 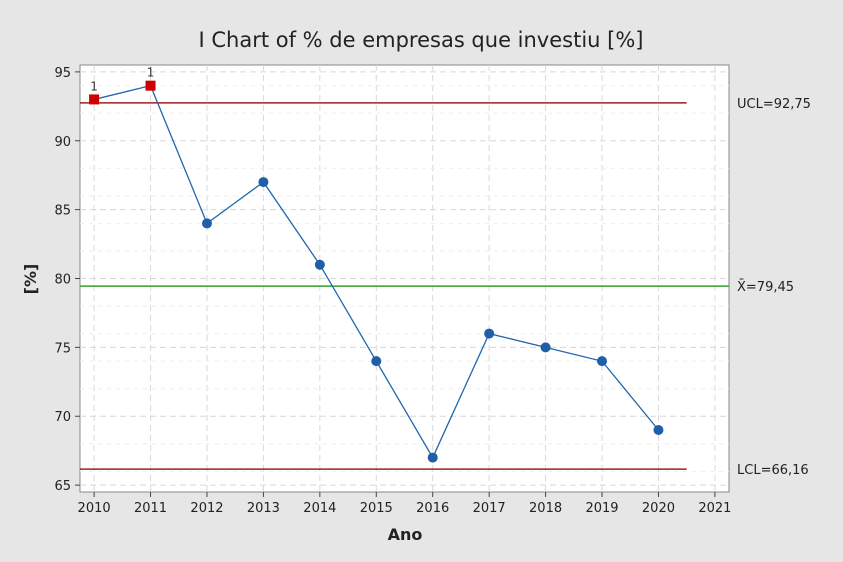 I want to click on x-tick-label: 2010, so click(x=94, y=508).